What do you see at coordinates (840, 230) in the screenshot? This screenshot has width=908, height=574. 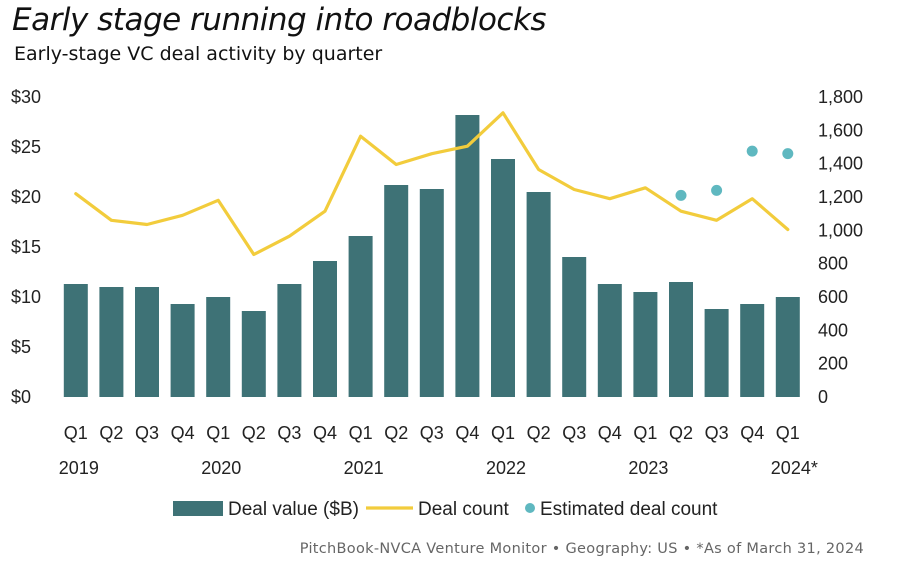 I see `right-axis-tick-label: 1,000` at bounding box center [840, 230].